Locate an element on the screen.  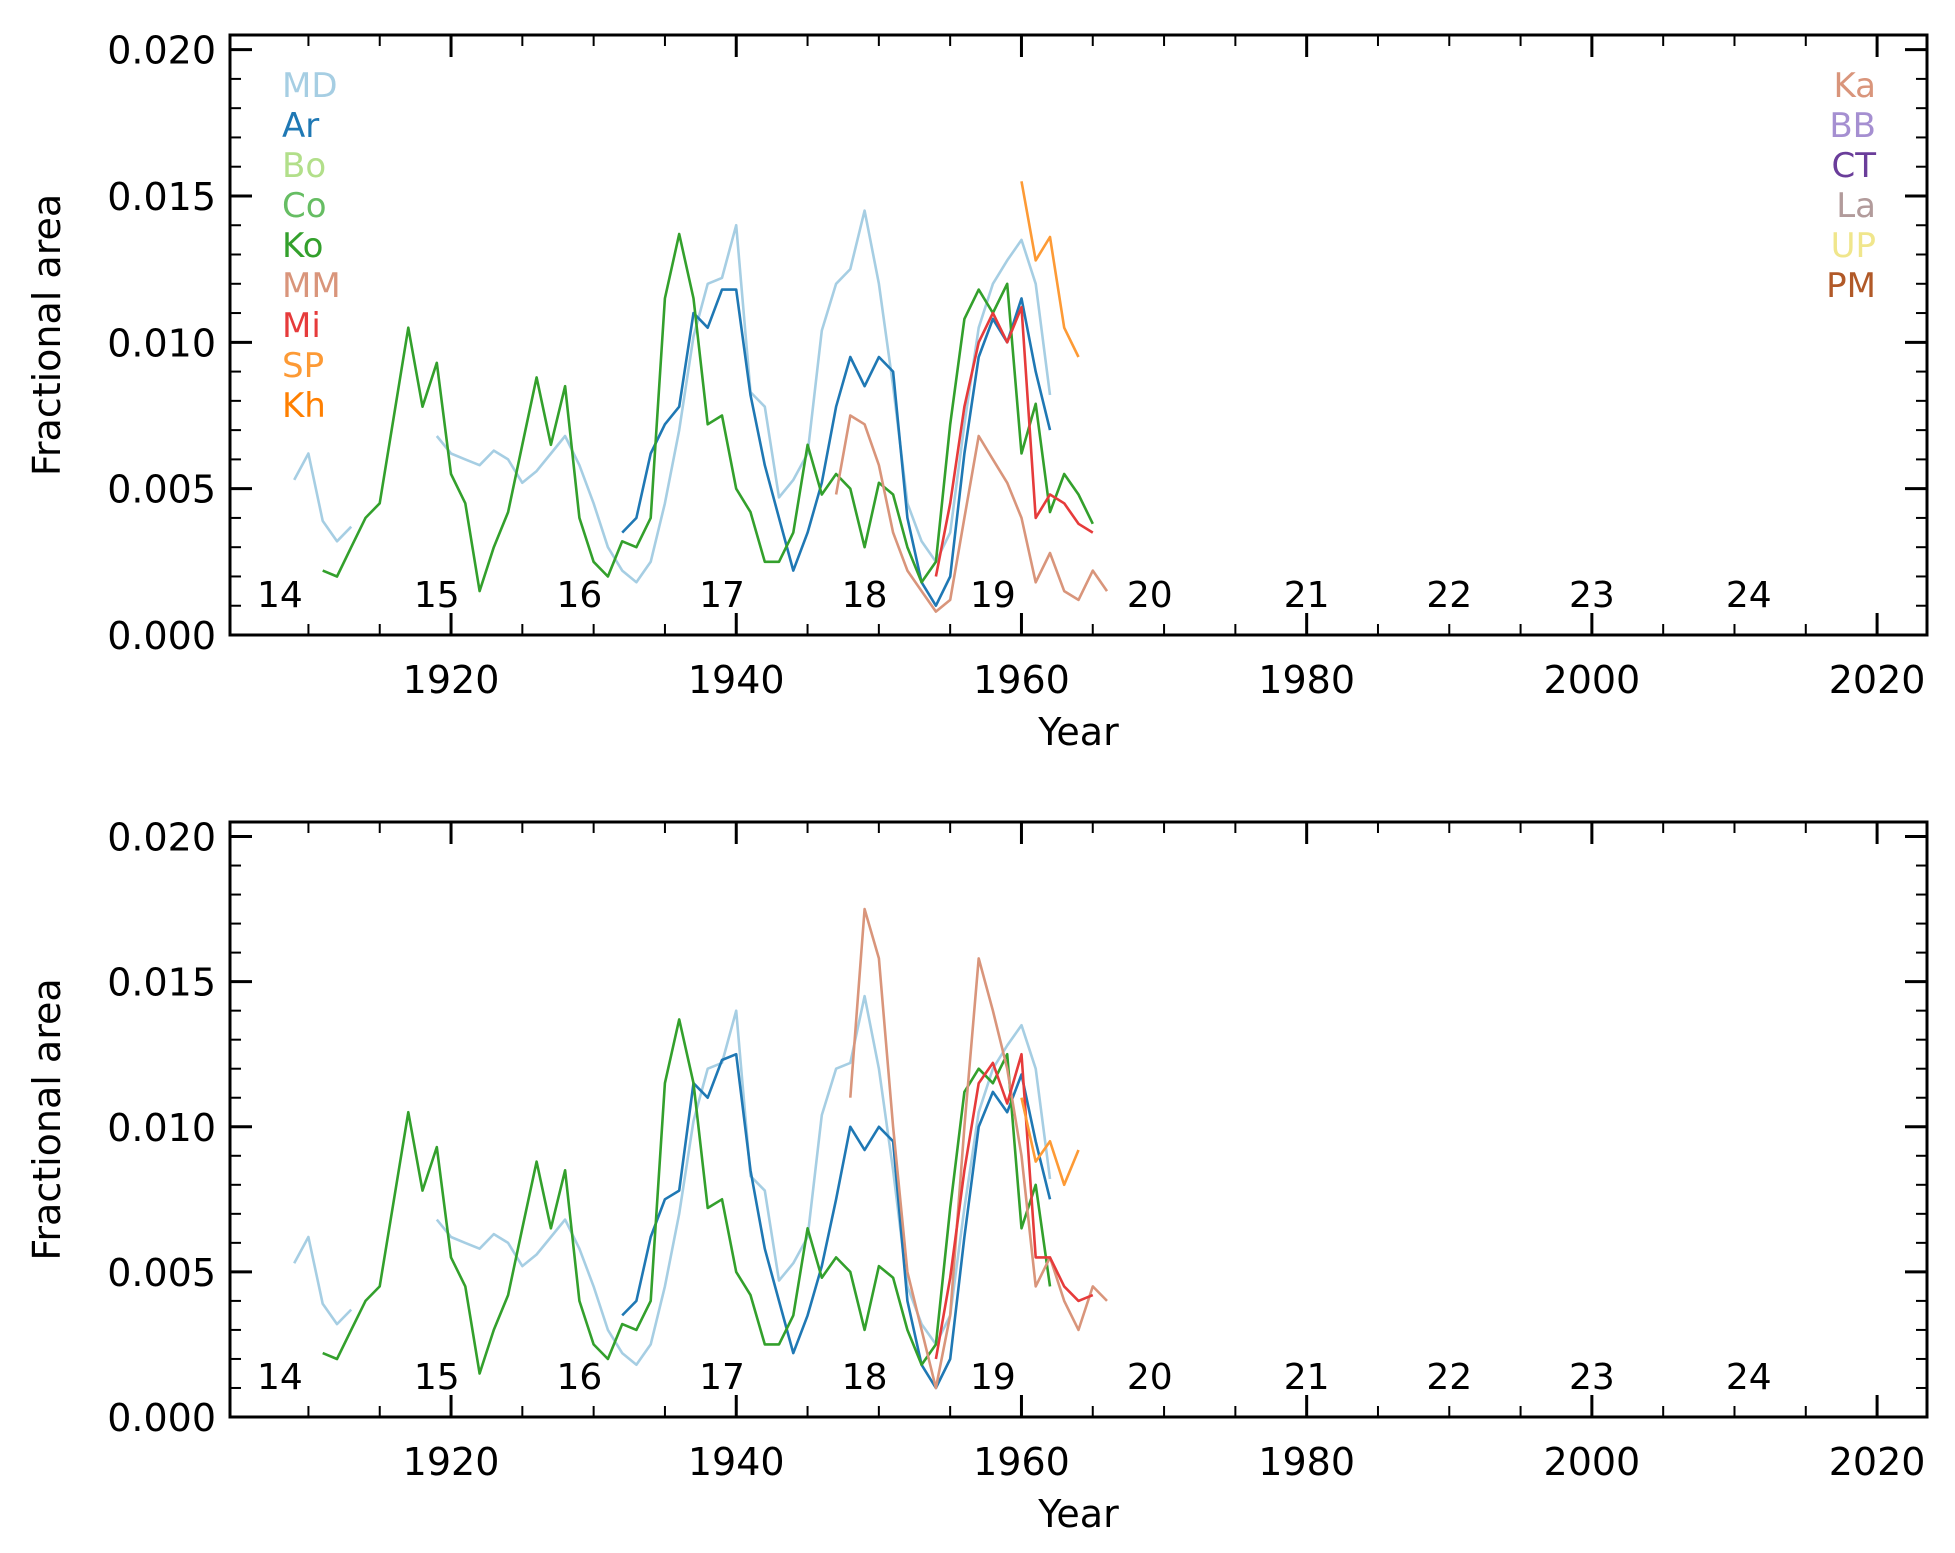
legend-entry-ct: CT is located at coordinates (1853, 166).